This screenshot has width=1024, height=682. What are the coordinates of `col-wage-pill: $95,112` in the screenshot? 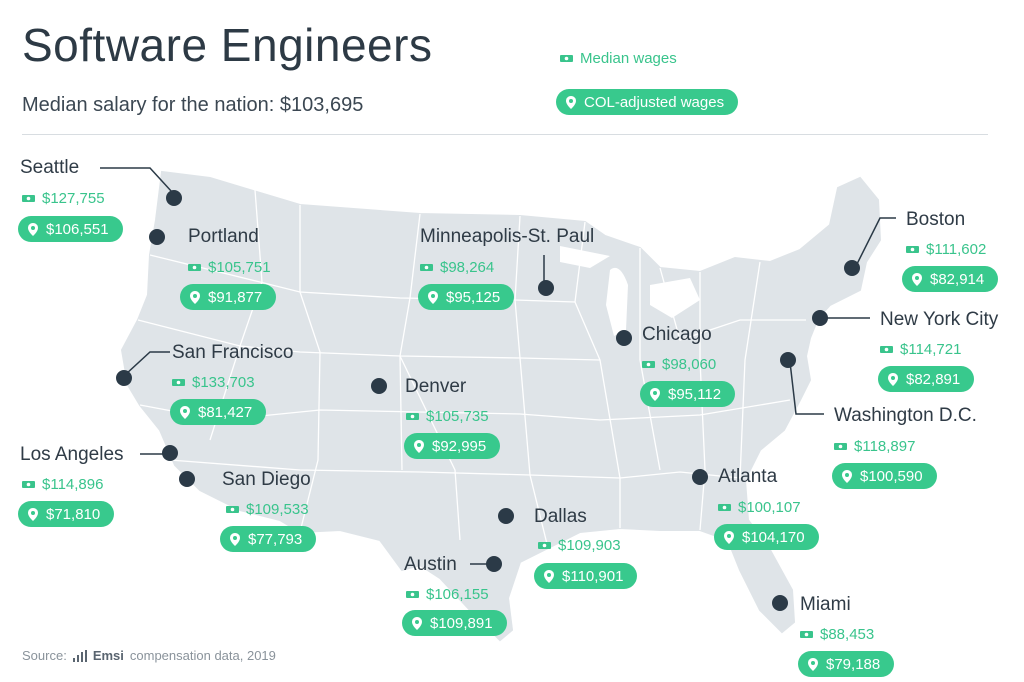 It's located at (688, 394).